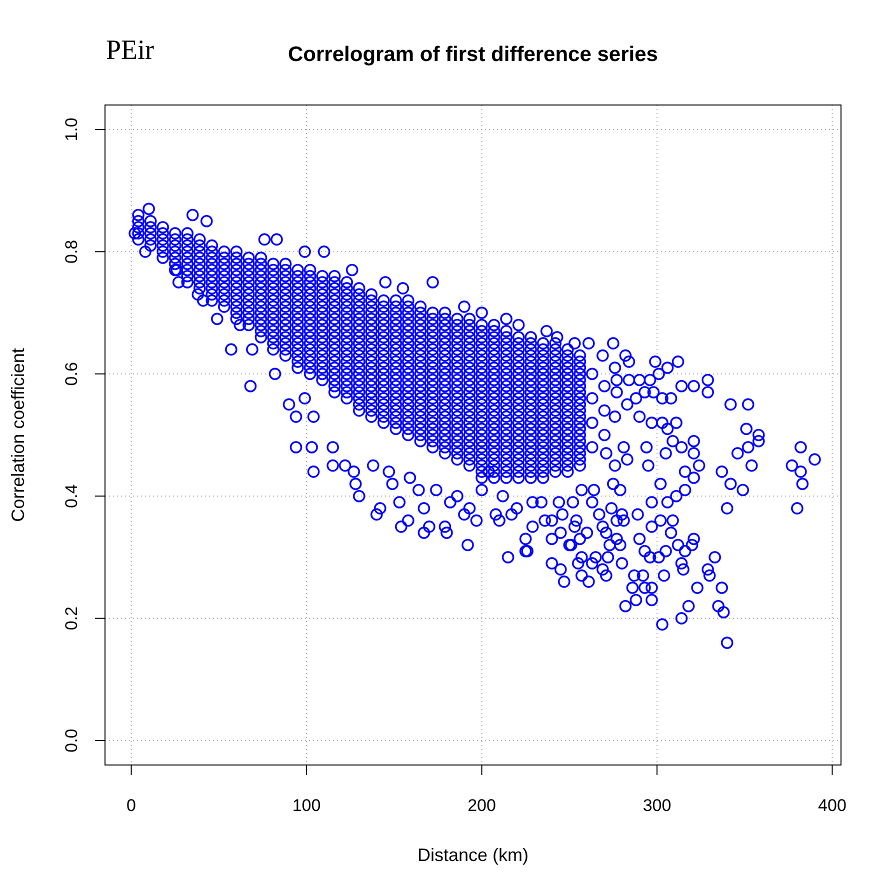  What do you see at coordinates (71, 618) in the screenshot?
I see `y-tick-label: 0.2` at bounding box center [71, 618].